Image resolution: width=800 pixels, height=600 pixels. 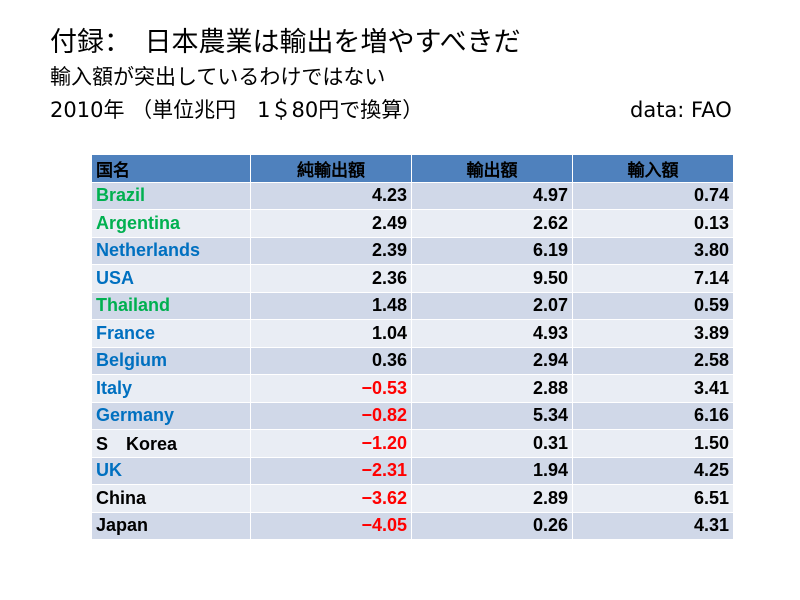 What do you see at coordinates (492, 360) in the screenshot?
I see `exports-cell: 2.94` at bounding box center [492, 360].